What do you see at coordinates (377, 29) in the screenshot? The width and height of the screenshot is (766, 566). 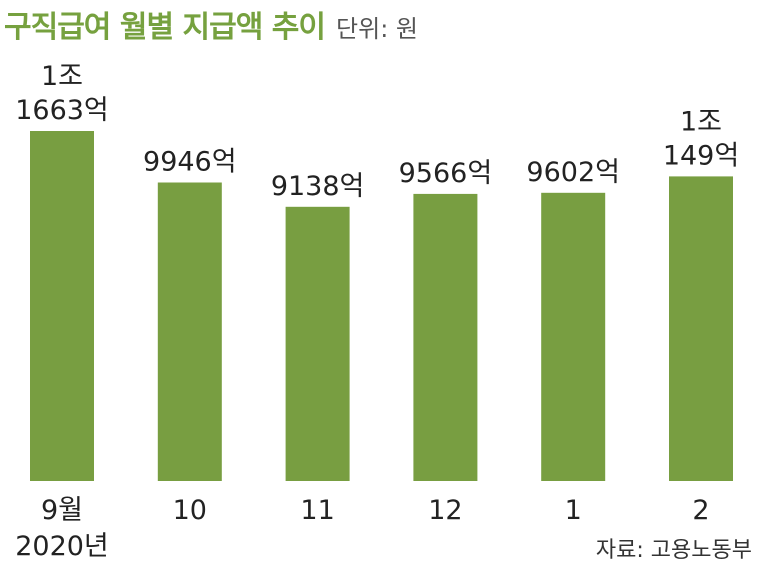 I see `unit-label: 단위: 원` at bounding box center [377, 29].